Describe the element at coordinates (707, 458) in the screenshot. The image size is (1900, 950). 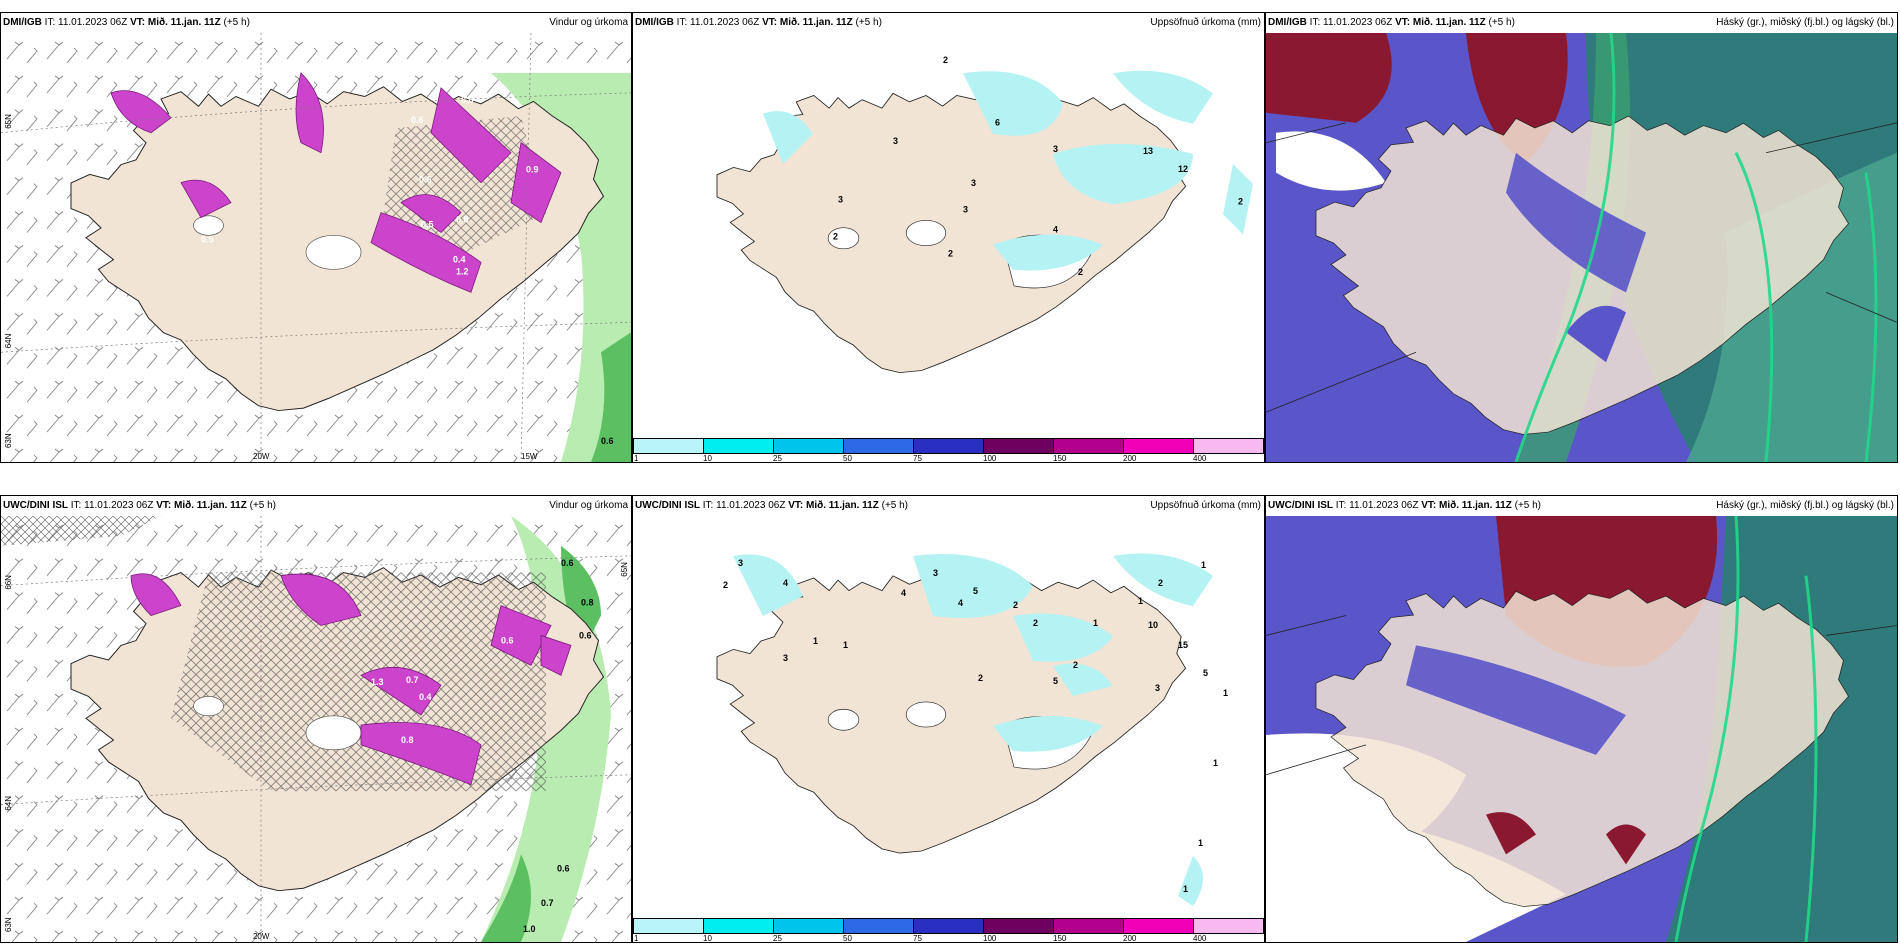
I see `colorbar-tick: 10` at that location.